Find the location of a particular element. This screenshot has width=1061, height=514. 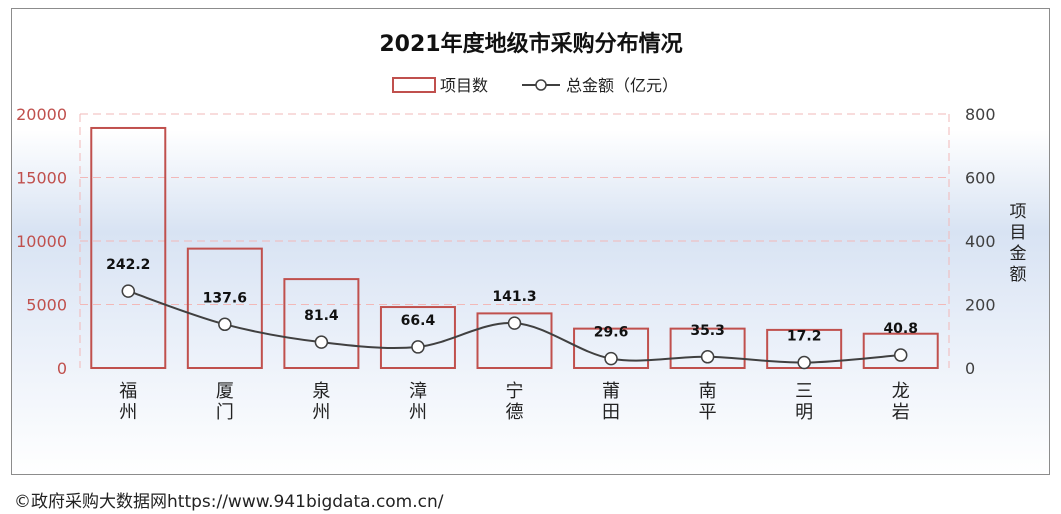

amount-data-label: 29.6 is located at coordinates (611, 333).